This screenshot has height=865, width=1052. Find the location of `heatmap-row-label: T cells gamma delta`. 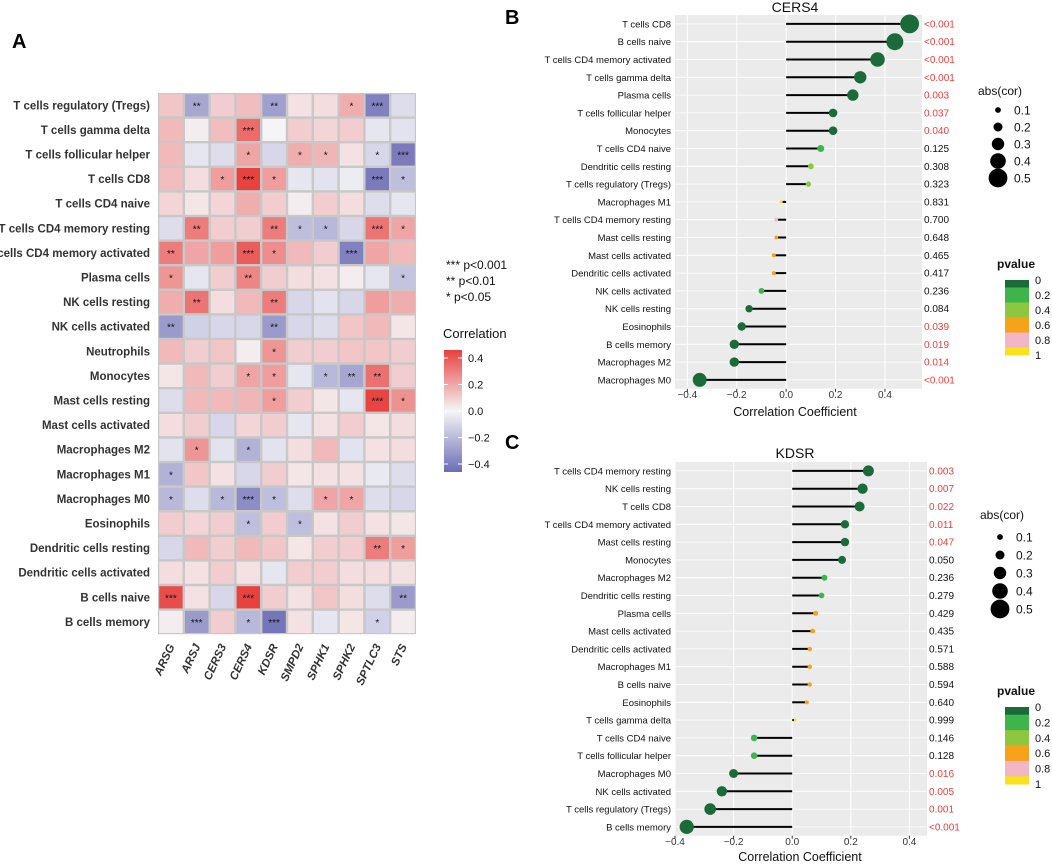

heatmap-row-label: T cells gamma delta is located at coordinates (96, 131).